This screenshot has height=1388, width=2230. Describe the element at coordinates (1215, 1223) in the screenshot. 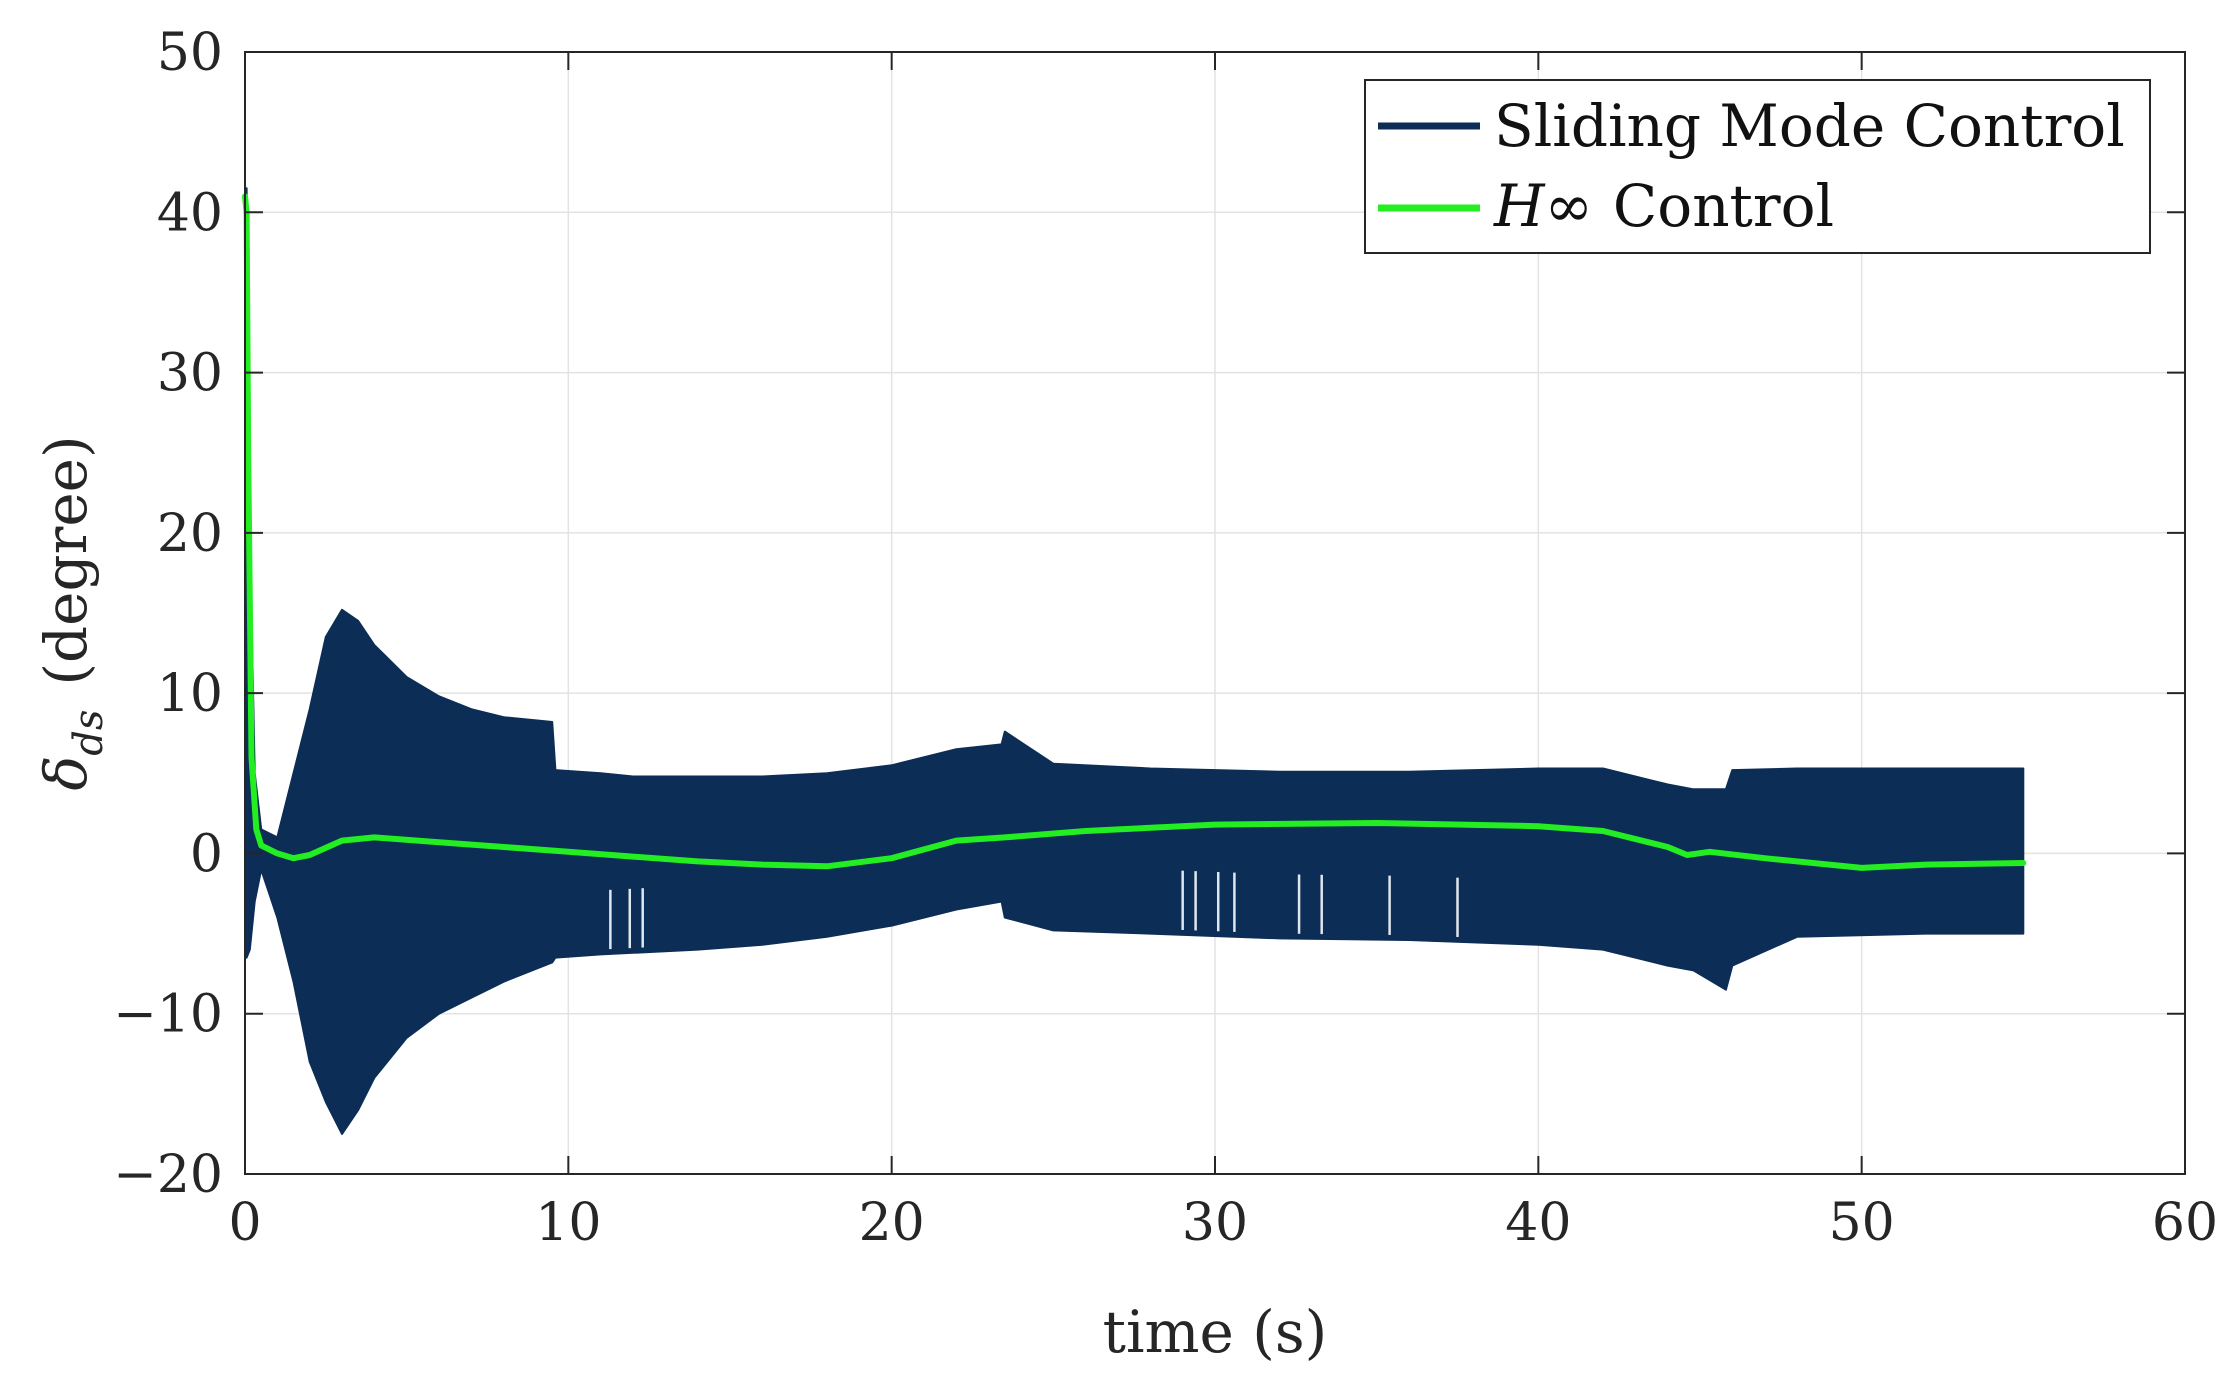

I see `x-tick-label: 30` at that location.